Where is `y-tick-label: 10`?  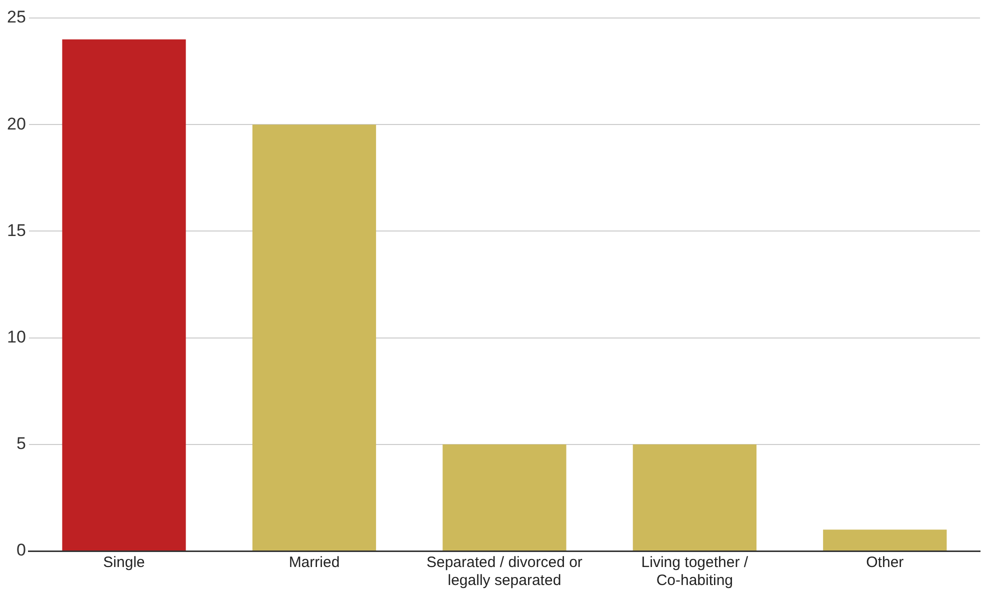
y-tick-label: 10 is located at coordinates (16, 336).